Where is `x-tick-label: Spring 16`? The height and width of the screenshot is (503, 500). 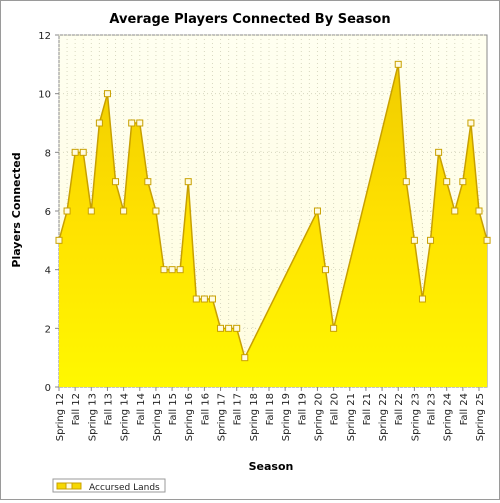 x-tick-label: Spring 16 is located at coordinates (189, 417).